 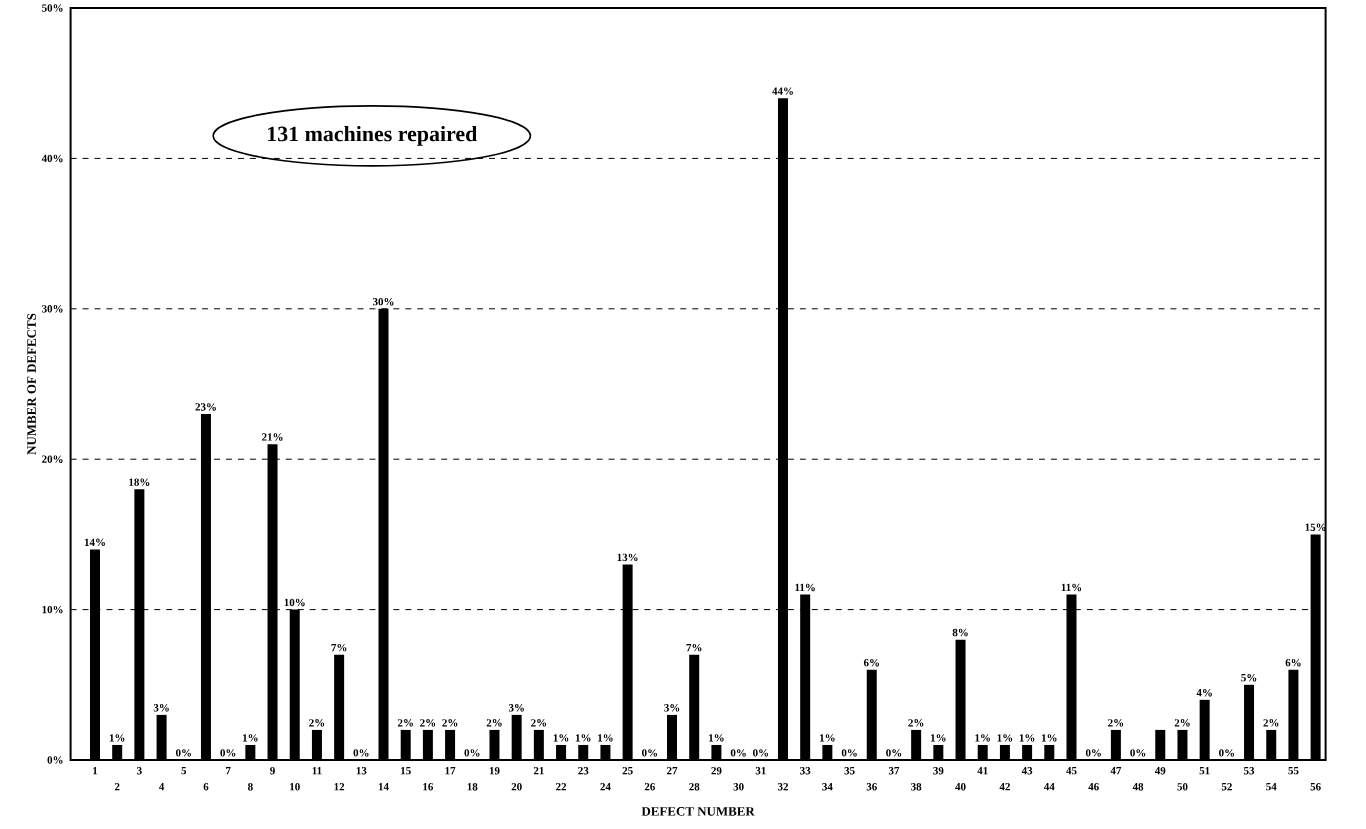 What do you see at coordinates (760, 771) in the screenshot?
I see `x-tick-label: 31` at bounding box center [760, 771].